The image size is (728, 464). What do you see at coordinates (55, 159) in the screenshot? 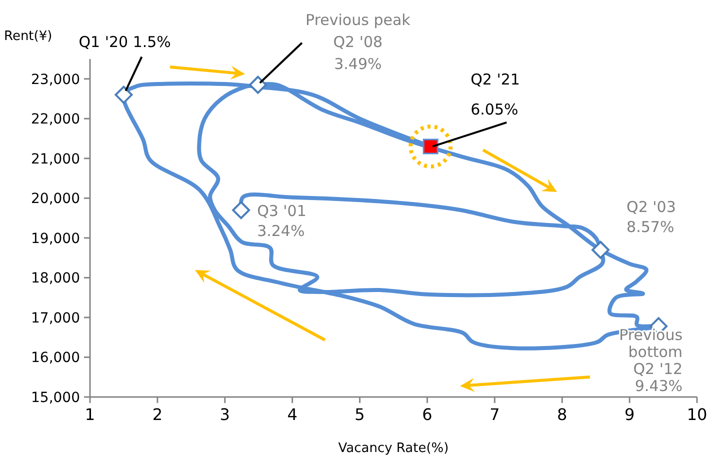
I see `y-tick-label: 21,000` at bounding box center [55, 159].